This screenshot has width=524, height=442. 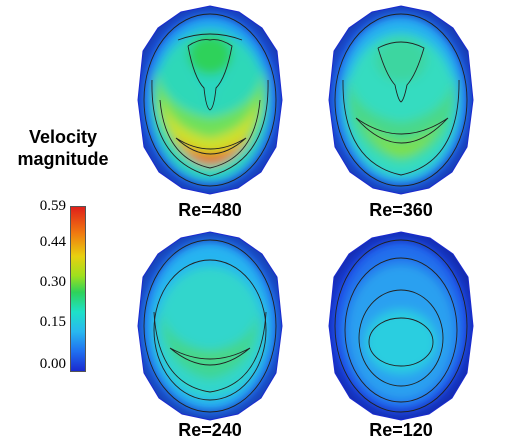 What do you see at coordinates (401, 210) in the screenshot?
I see `panel-label-re360: Re=360` at bounding box center [401, 210].